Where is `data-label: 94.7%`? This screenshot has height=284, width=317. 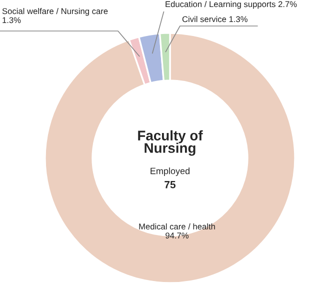 data-label: 94.7% is located at coordinates (177, 235).